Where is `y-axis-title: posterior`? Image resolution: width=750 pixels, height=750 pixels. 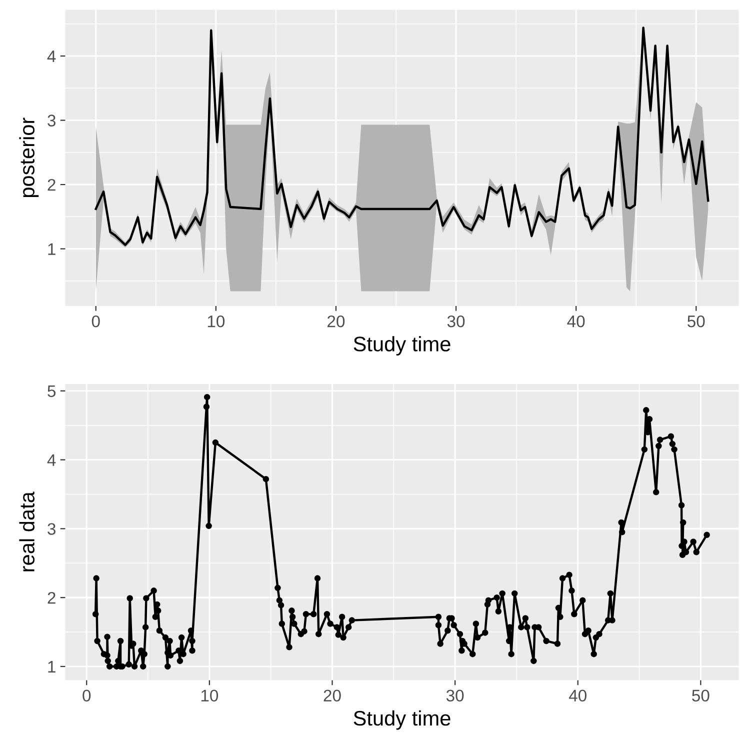
y-axis-title: posterior is located at coordinates (29, 158).